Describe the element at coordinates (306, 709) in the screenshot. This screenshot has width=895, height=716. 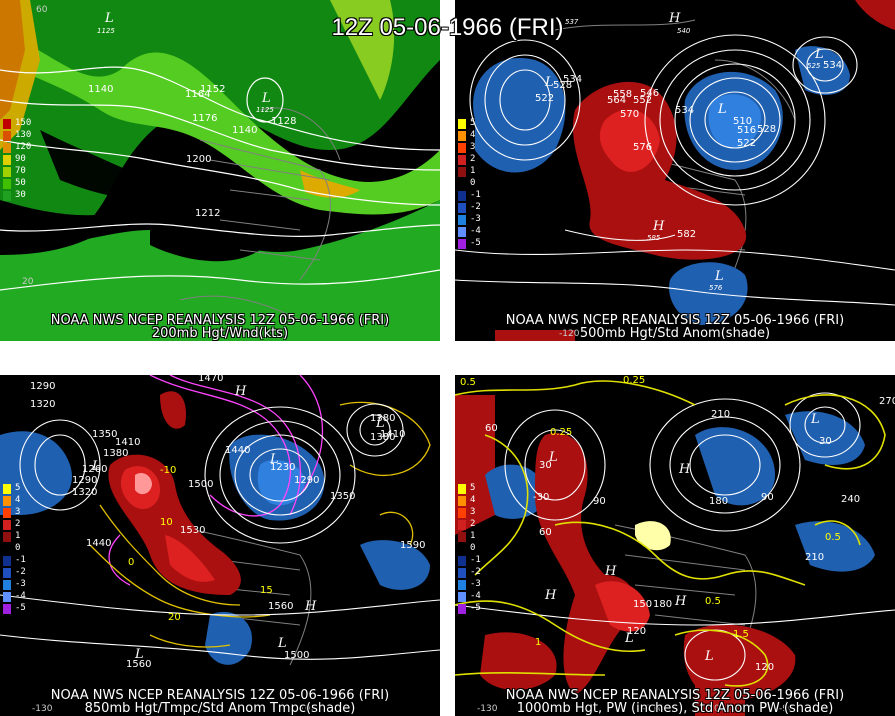
I see `lon-tick: -100` at that location.